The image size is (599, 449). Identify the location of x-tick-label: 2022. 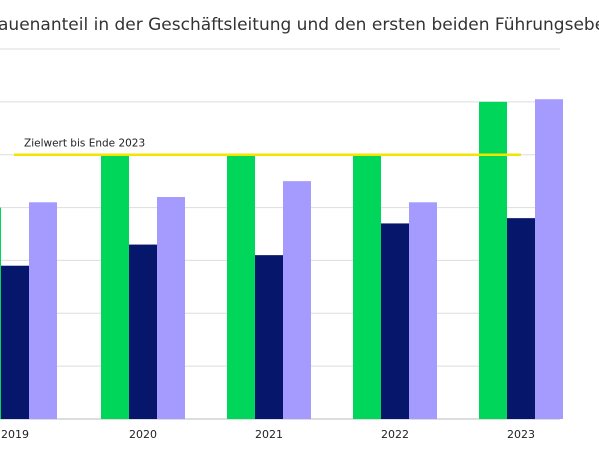
(395, 434).